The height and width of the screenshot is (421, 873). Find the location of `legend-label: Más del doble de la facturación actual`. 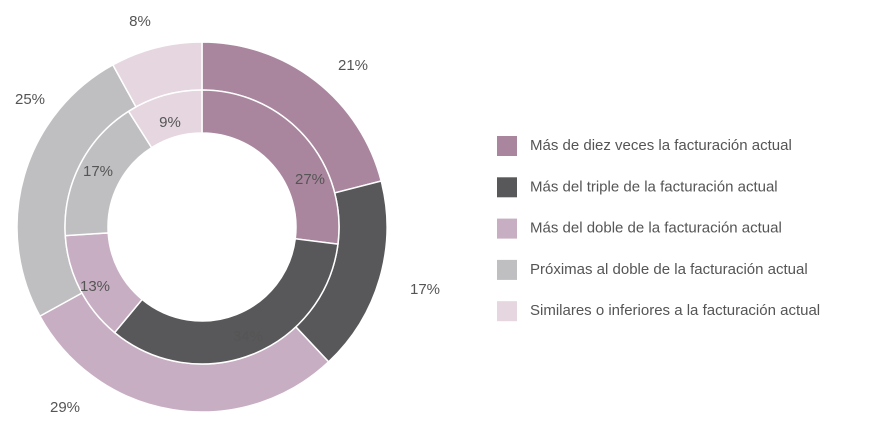

legend-label: Más del doble de la facturación actual is located at coordinates (656, 228).